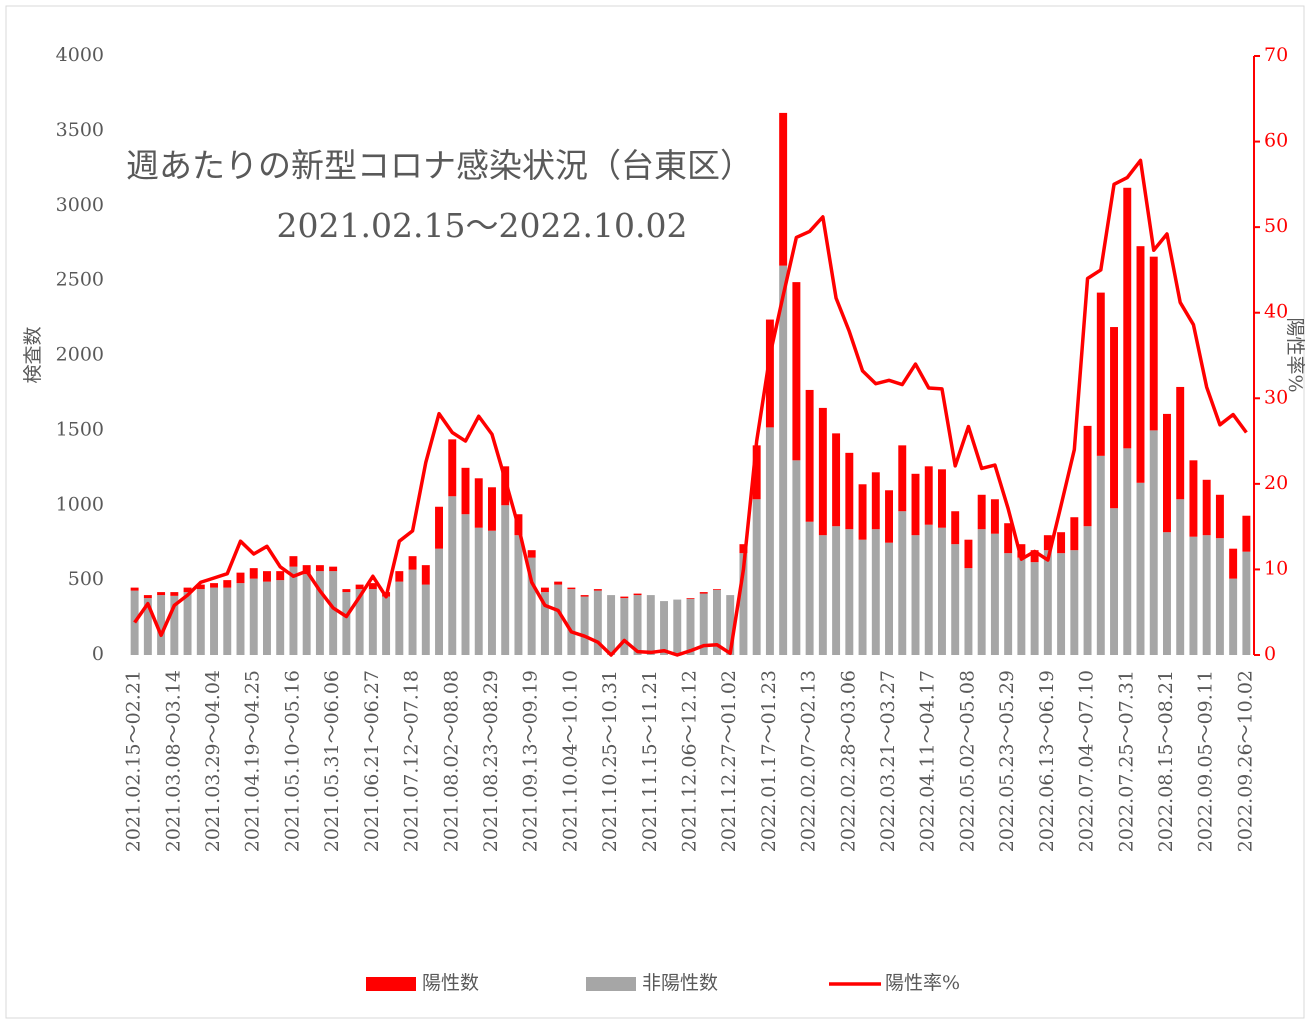  I want to click on x-tick-label: 2021.06.21～06.27, so click(372, 761).